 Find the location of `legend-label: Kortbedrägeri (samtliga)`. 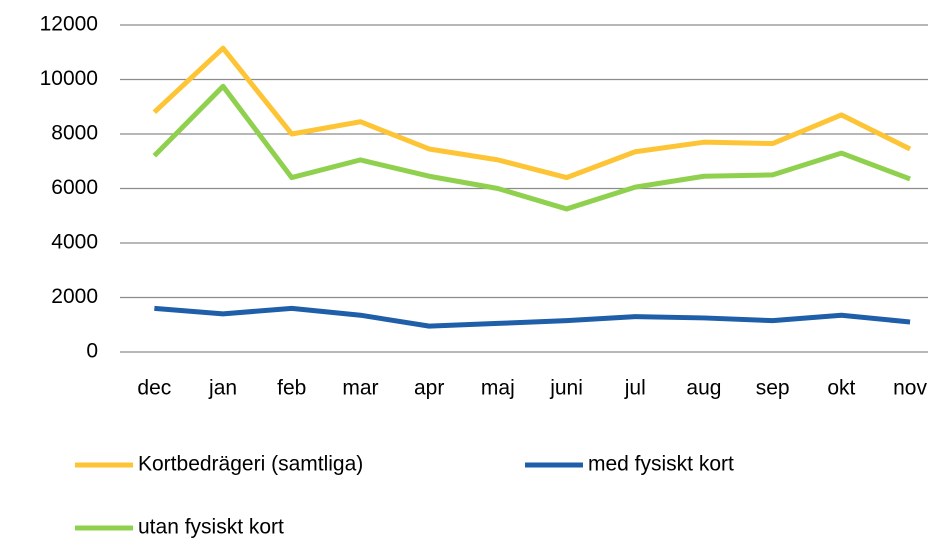

legend-label: Kortbedrägeri (samtliga) is located at coordinates (250, 464).